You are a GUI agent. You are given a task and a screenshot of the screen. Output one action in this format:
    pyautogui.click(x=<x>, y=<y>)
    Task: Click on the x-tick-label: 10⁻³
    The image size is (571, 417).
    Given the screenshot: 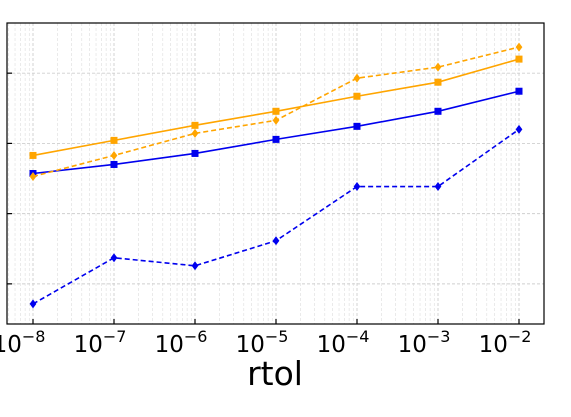 What is the action you would take?
    pyautogui.click(x=424, y=342)
    